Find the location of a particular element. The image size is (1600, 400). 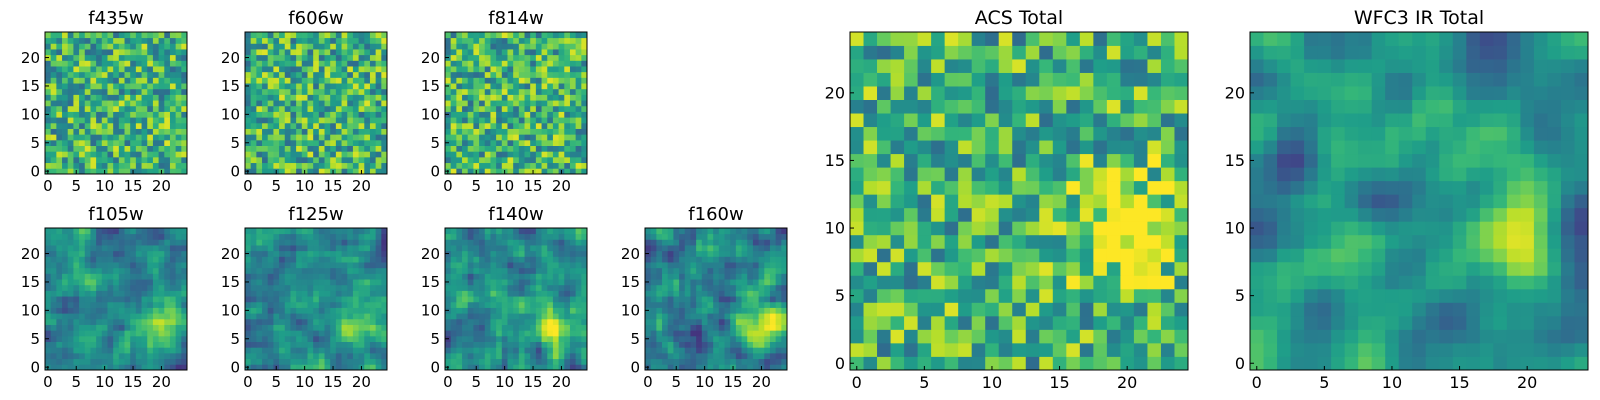

y-tick-label: 0 is located at coordinates (435, 171).